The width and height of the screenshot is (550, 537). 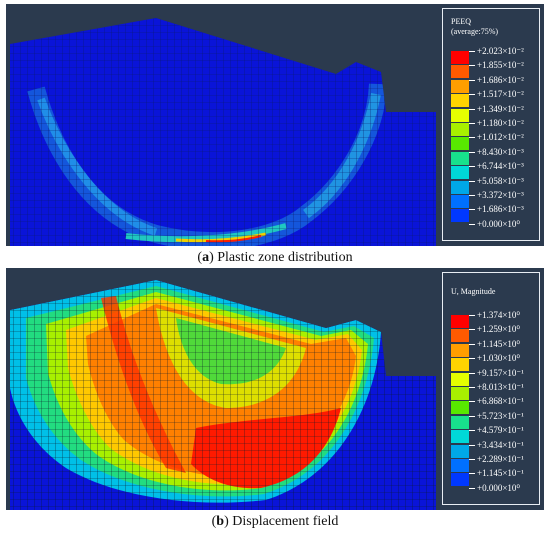 I want to click on legend-value: +6.744×10⁻³, so click(x=500, y=166).